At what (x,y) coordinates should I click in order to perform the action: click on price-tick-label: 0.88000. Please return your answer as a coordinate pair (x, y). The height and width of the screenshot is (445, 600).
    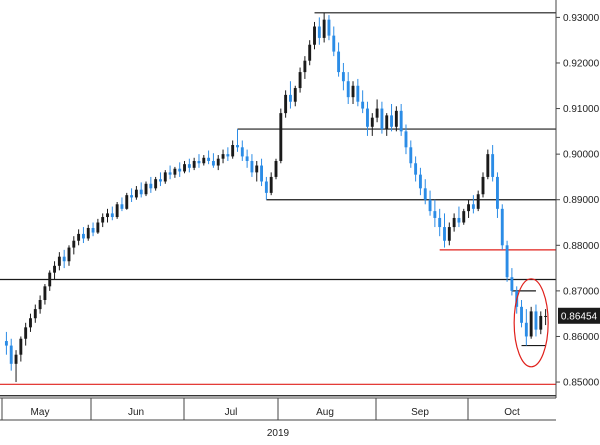
    Looking at the image, I should click on (581, 246).